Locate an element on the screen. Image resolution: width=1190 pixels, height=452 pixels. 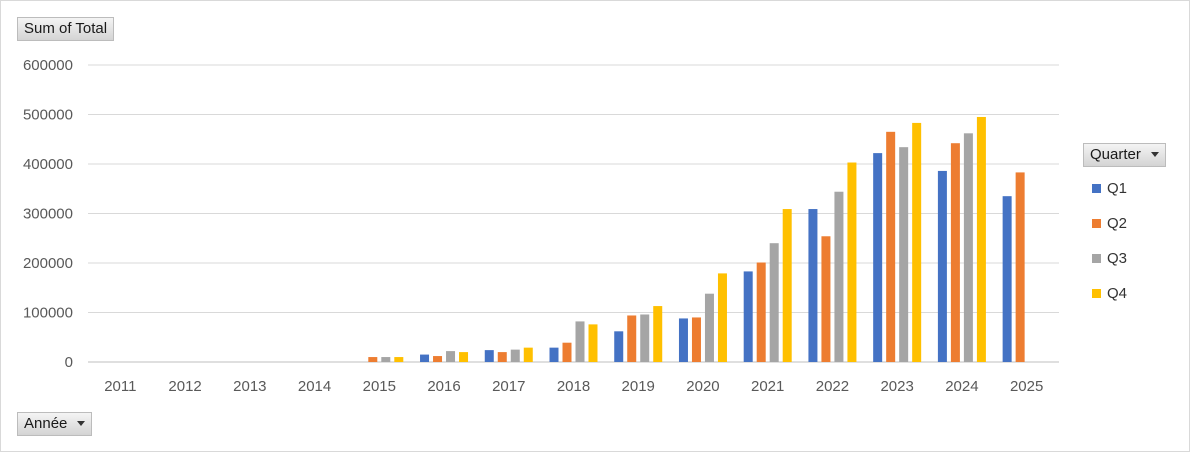
bar-q3-2017 is located at coordinates (515, 355).